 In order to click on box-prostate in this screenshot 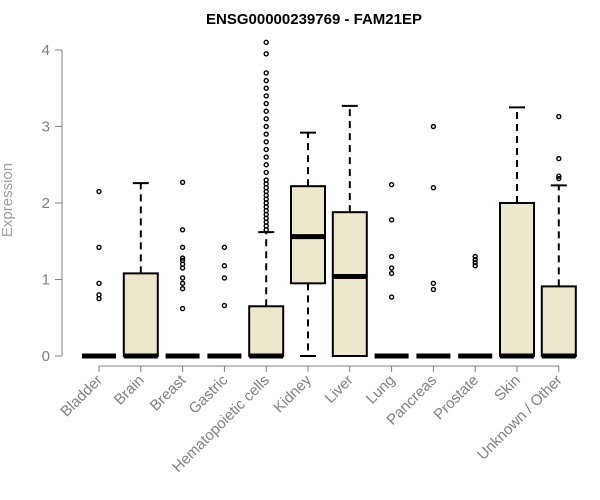, I will do `click(475, 306)`.